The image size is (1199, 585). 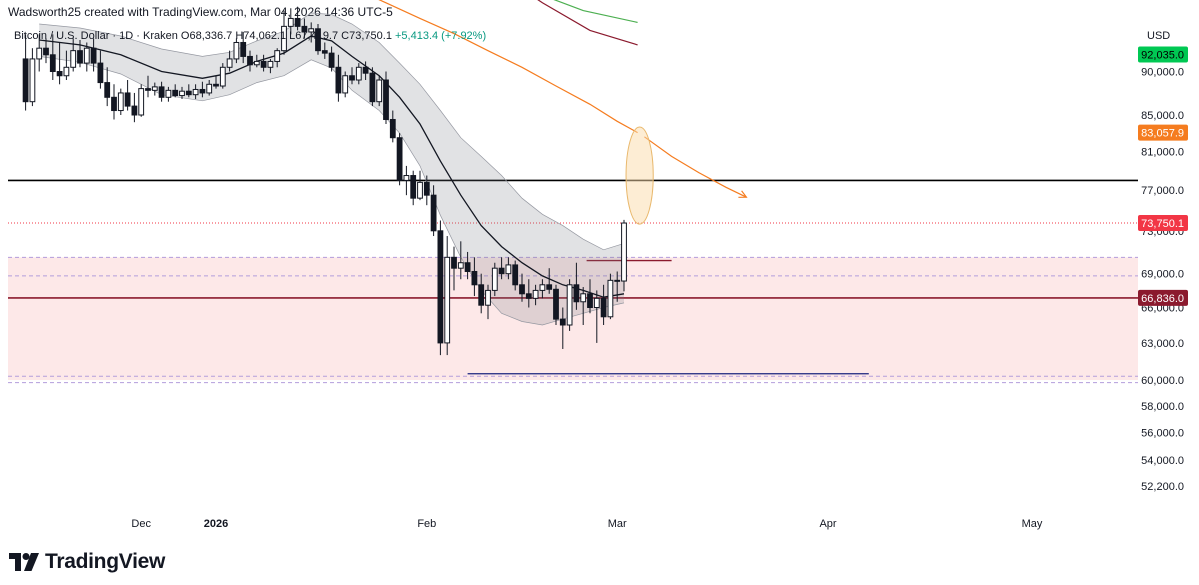 What do you see at coordinates (441, 36) in the screenshot?
I see `ohlc-change: +5,413.4 (+7.92%)` at bounding box center [441, 36].